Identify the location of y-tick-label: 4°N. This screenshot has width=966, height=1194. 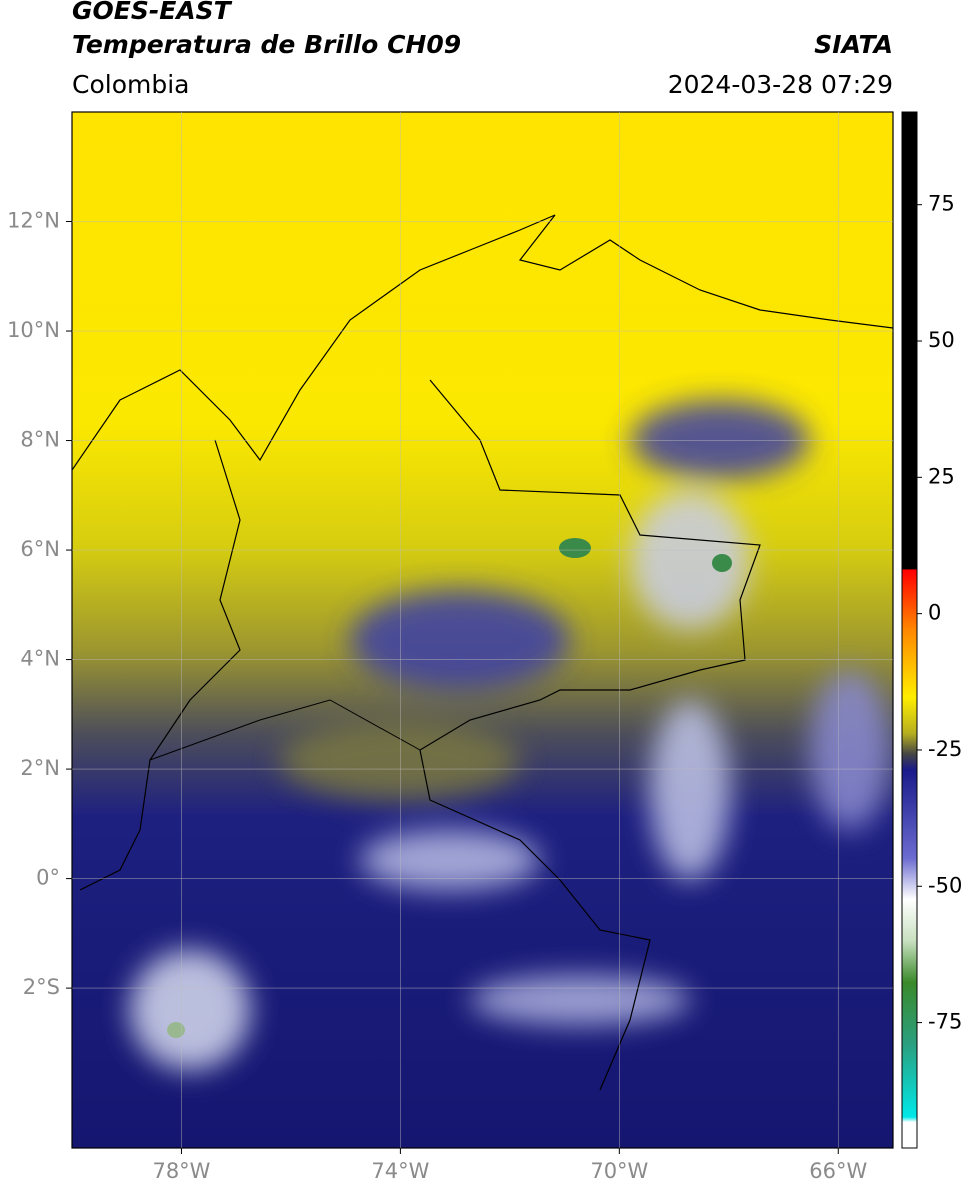
(40, 659).